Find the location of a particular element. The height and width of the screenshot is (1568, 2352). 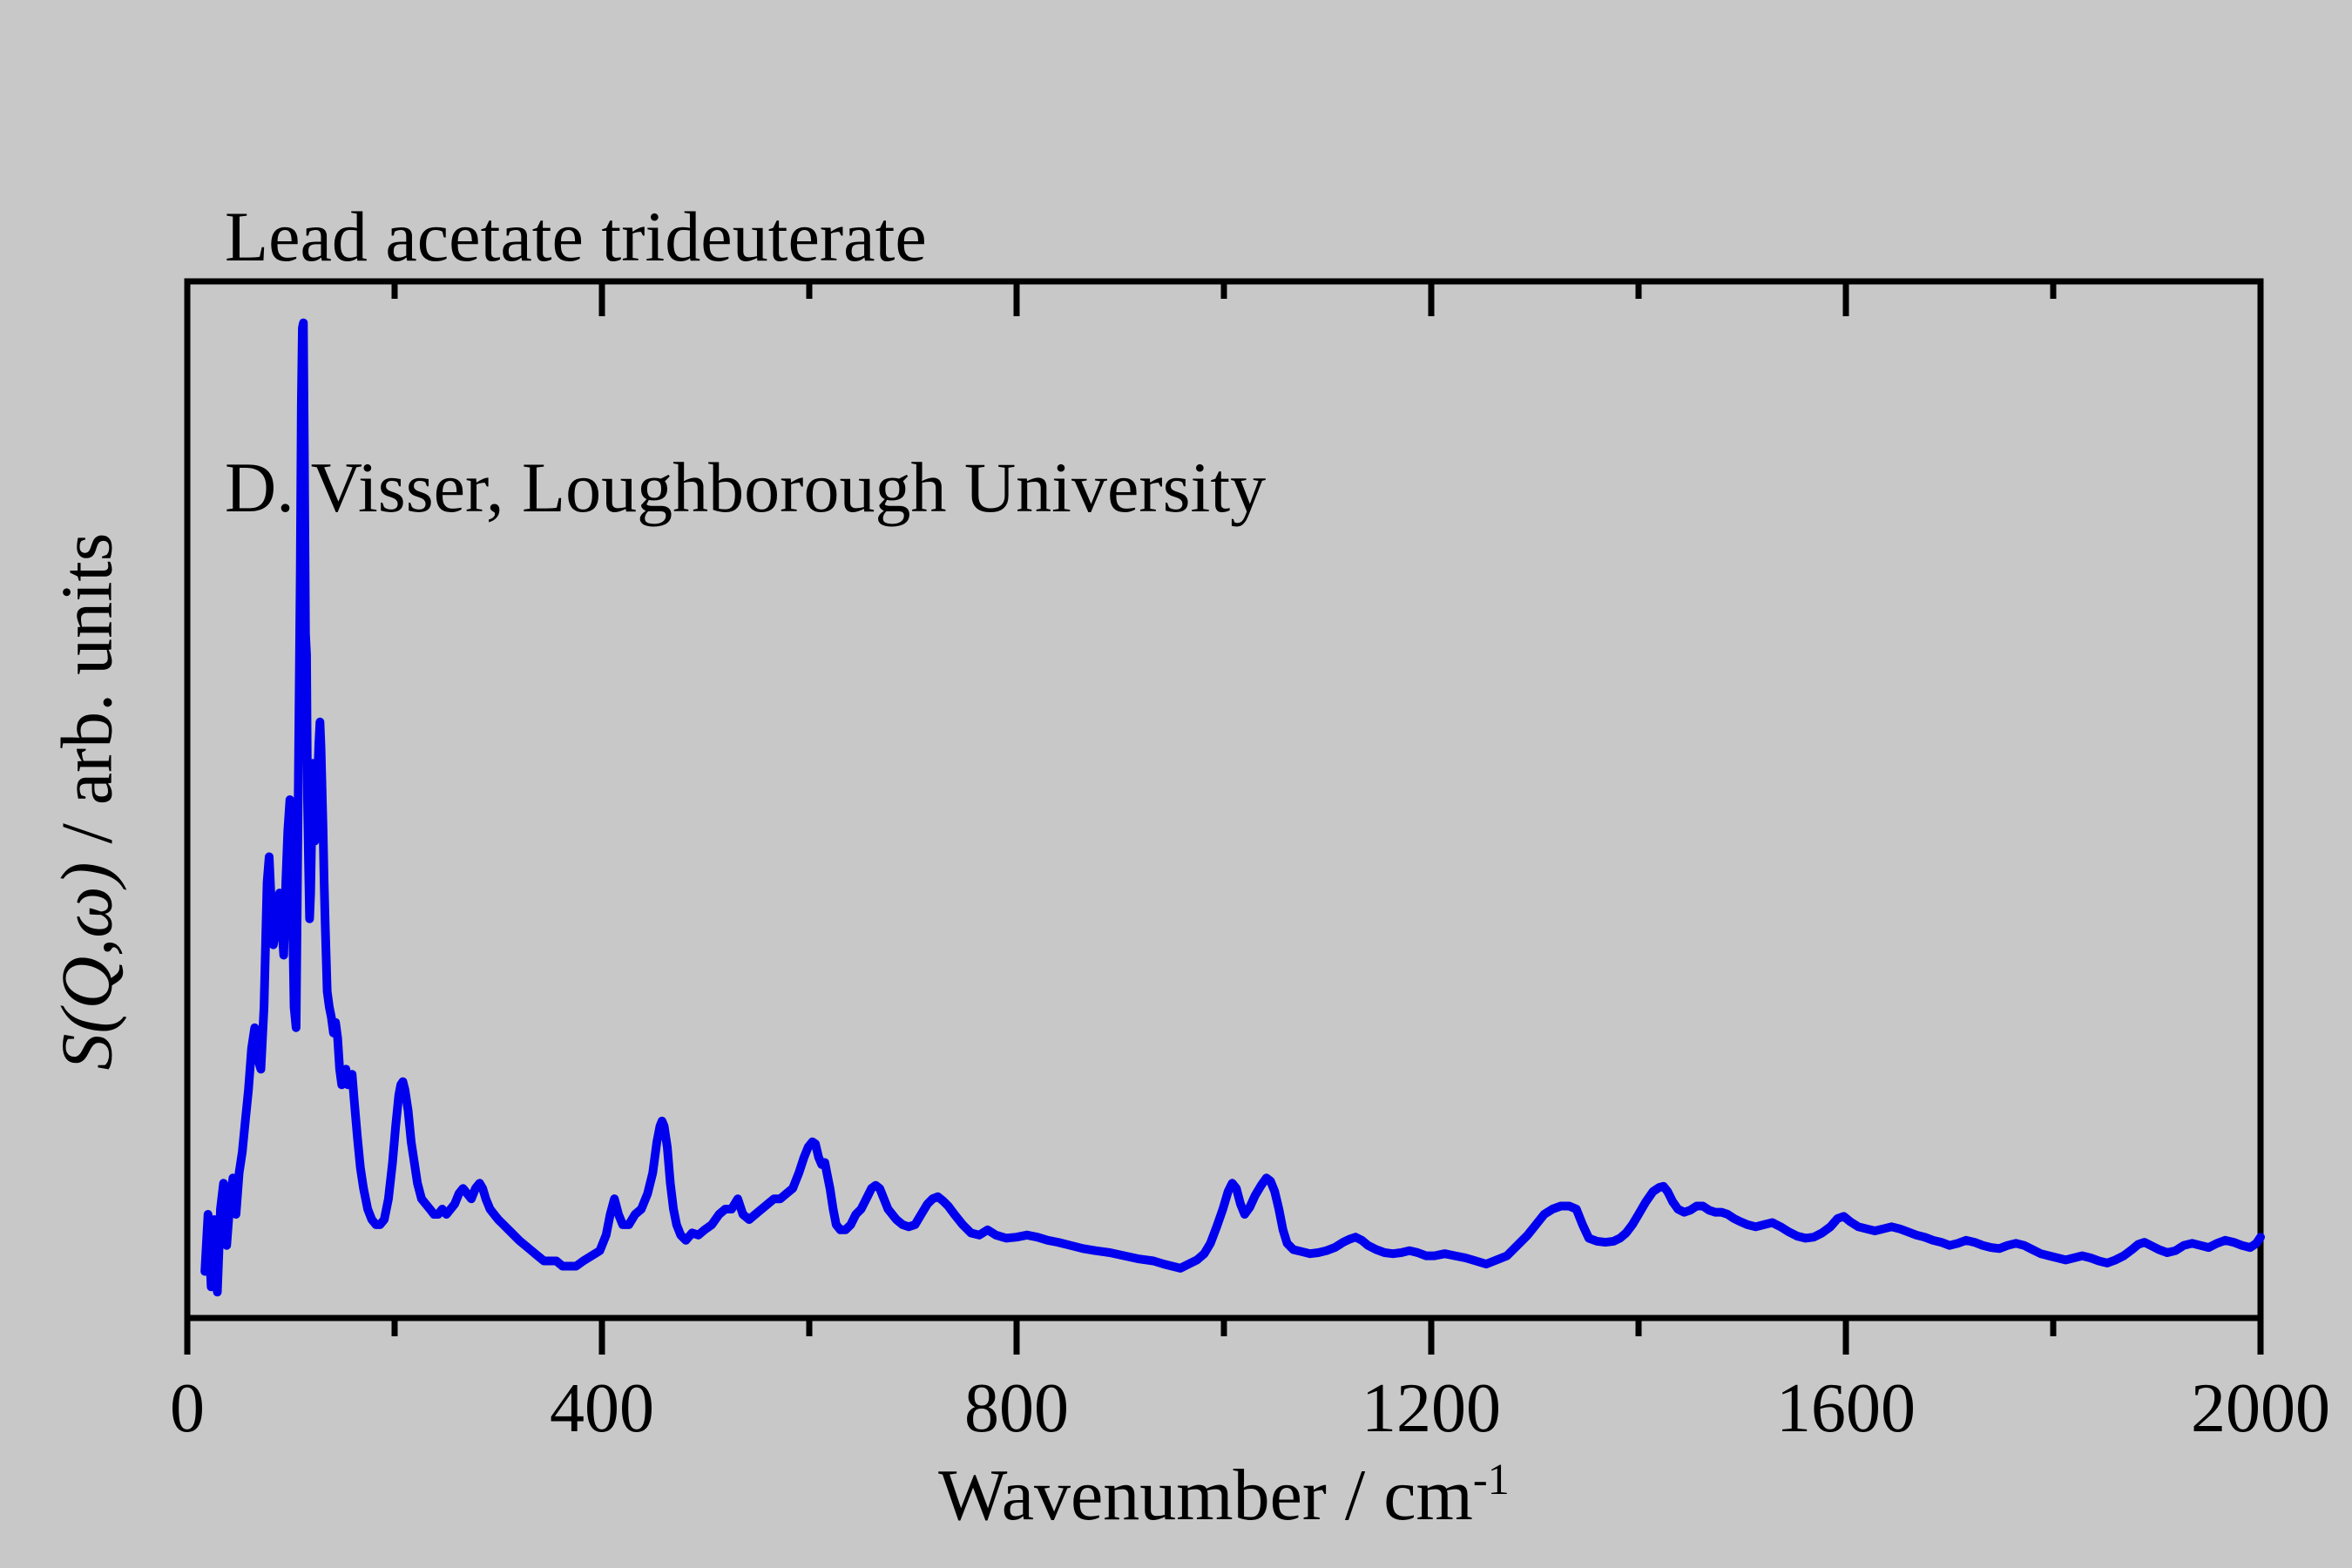

x-tick-label: 0 is located at coordinates (188, 1408).